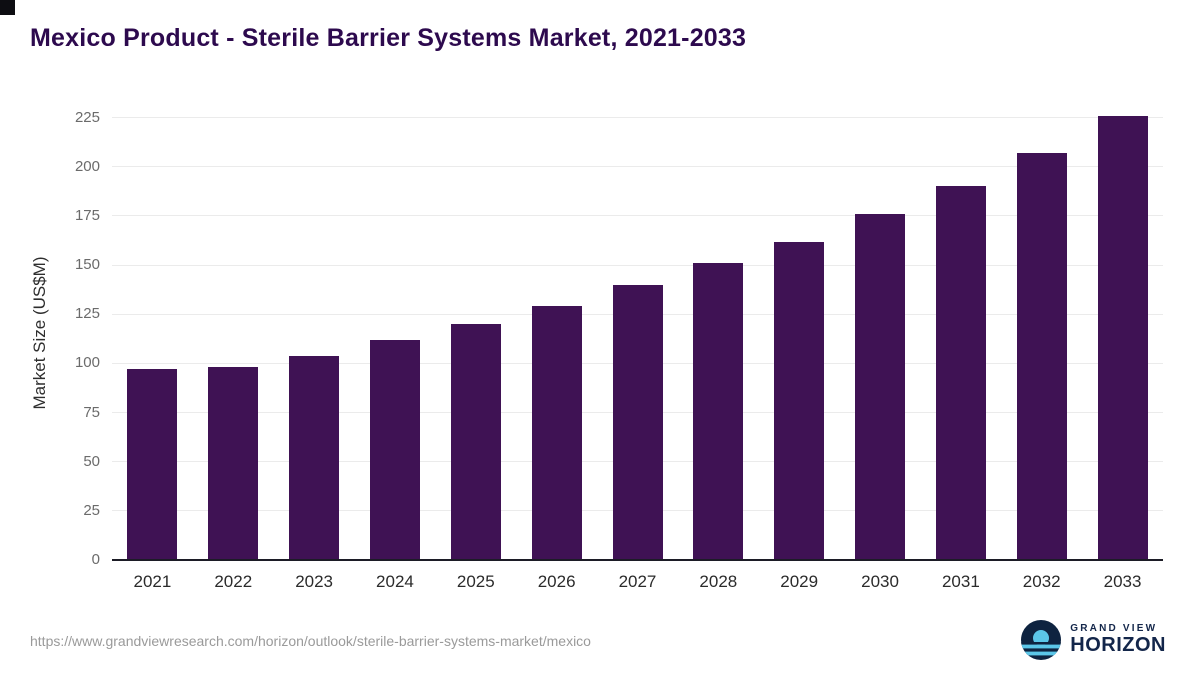 This screenshot has width=1200, height=675. What do you see at coordinates (1122, 337) in the screenshot?
I see `bar-2033` at bounding box center [1122, 337].